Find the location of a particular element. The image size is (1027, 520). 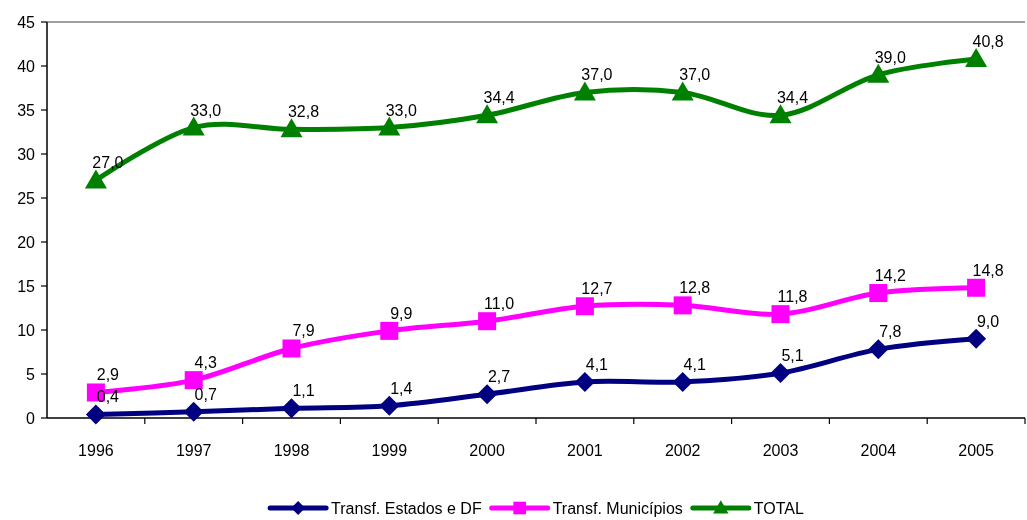

legend-label: Transf. Municípios is located at coordinates (617, 508).